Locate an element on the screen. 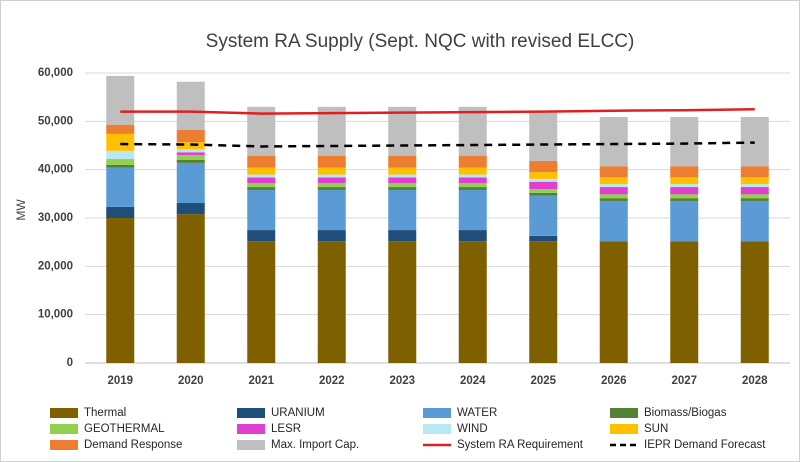 Image resolution: width=800 pixels, height=462 pixels. y-tick-label: 60,000 is located at coordinates (55, 73).